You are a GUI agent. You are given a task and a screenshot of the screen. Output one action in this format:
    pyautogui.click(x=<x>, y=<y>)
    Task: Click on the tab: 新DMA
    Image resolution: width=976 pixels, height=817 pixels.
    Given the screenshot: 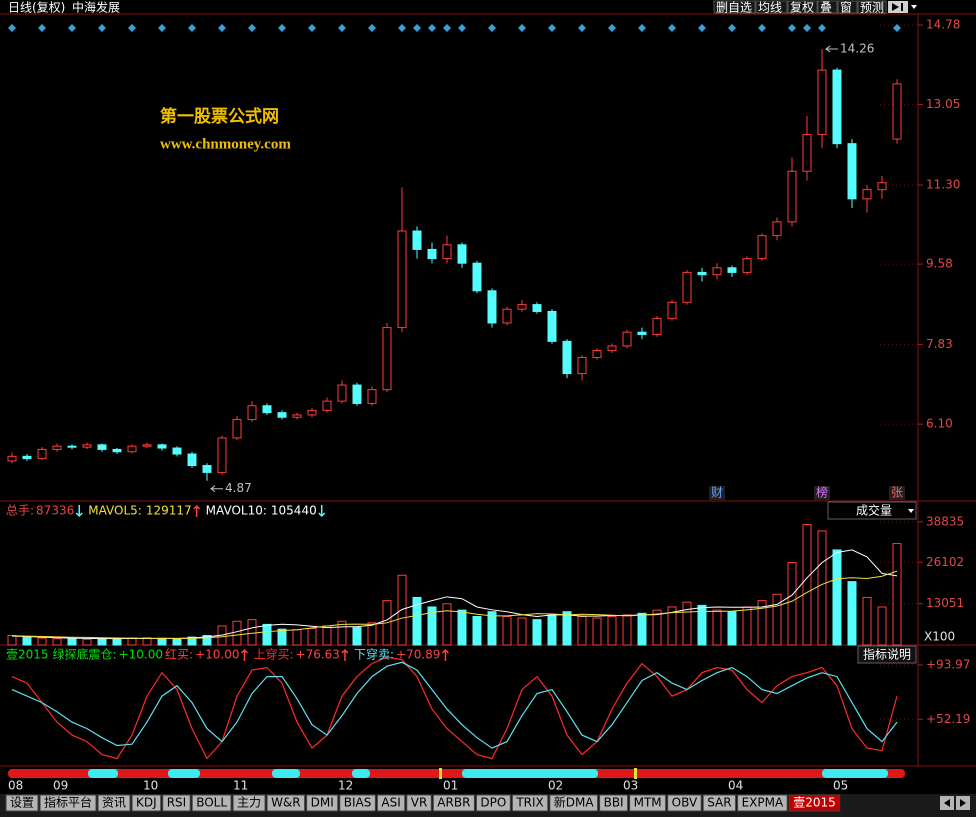 What is the action you would take?
    pyautogui.click(x=574, y=802)
    